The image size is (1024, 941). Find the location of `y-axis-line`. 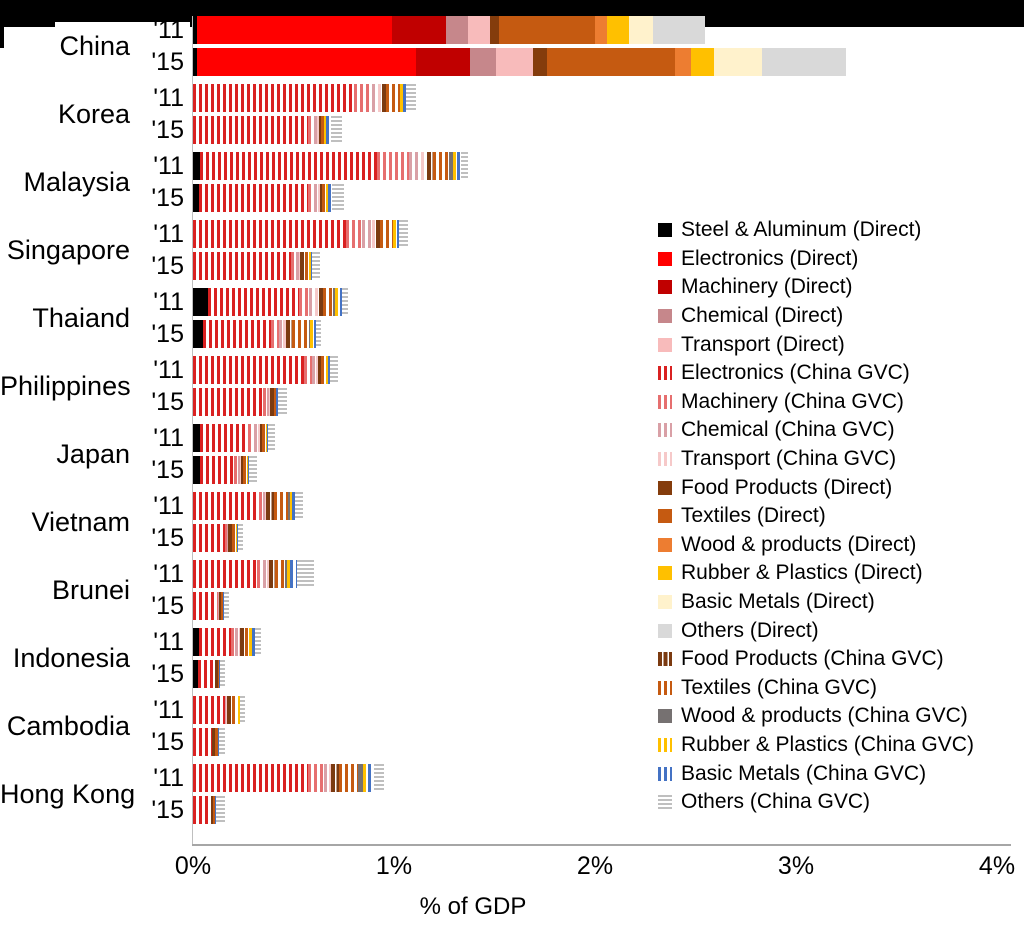

y-axis-line is located at coordinates (192, 430).